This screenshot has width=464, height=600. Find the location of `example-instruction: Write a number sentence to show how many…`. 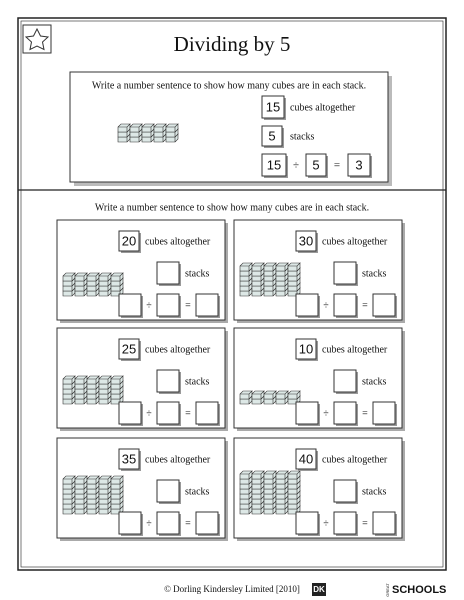

example-instruction: Write a number sentence to show how many… is located at coordinates (229, 85).